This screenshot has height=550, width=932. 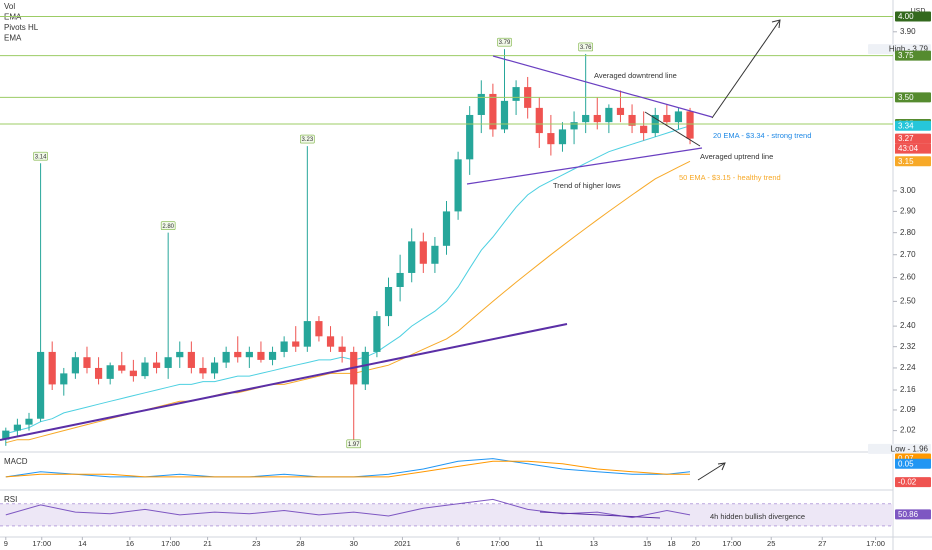 I want to click on pivot-label: 3.76, so click(x=586, y=48).